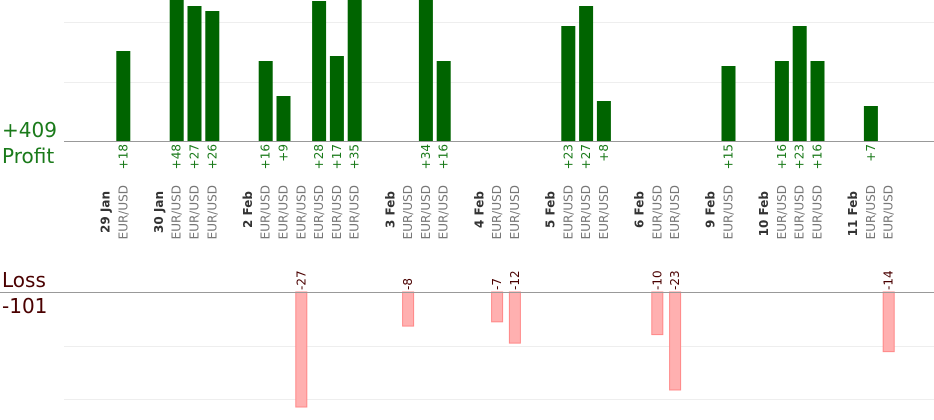 This screenshot has height=420, width=934. What do you see at coordinates (729, 156) in the screenshot?
I see `profit-value-label: +15` at bounding box center [729, 156].